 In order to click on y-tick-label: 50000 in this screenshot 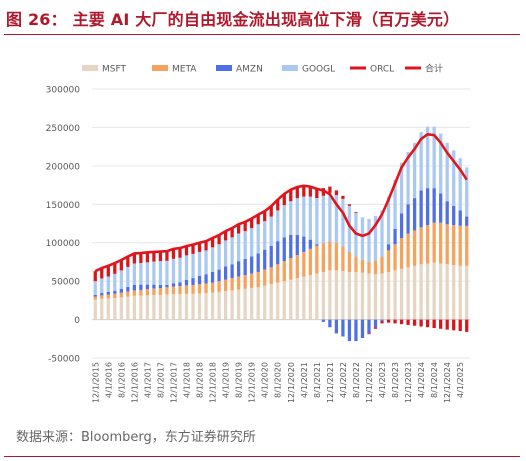, I will do `click(65, 283)`.